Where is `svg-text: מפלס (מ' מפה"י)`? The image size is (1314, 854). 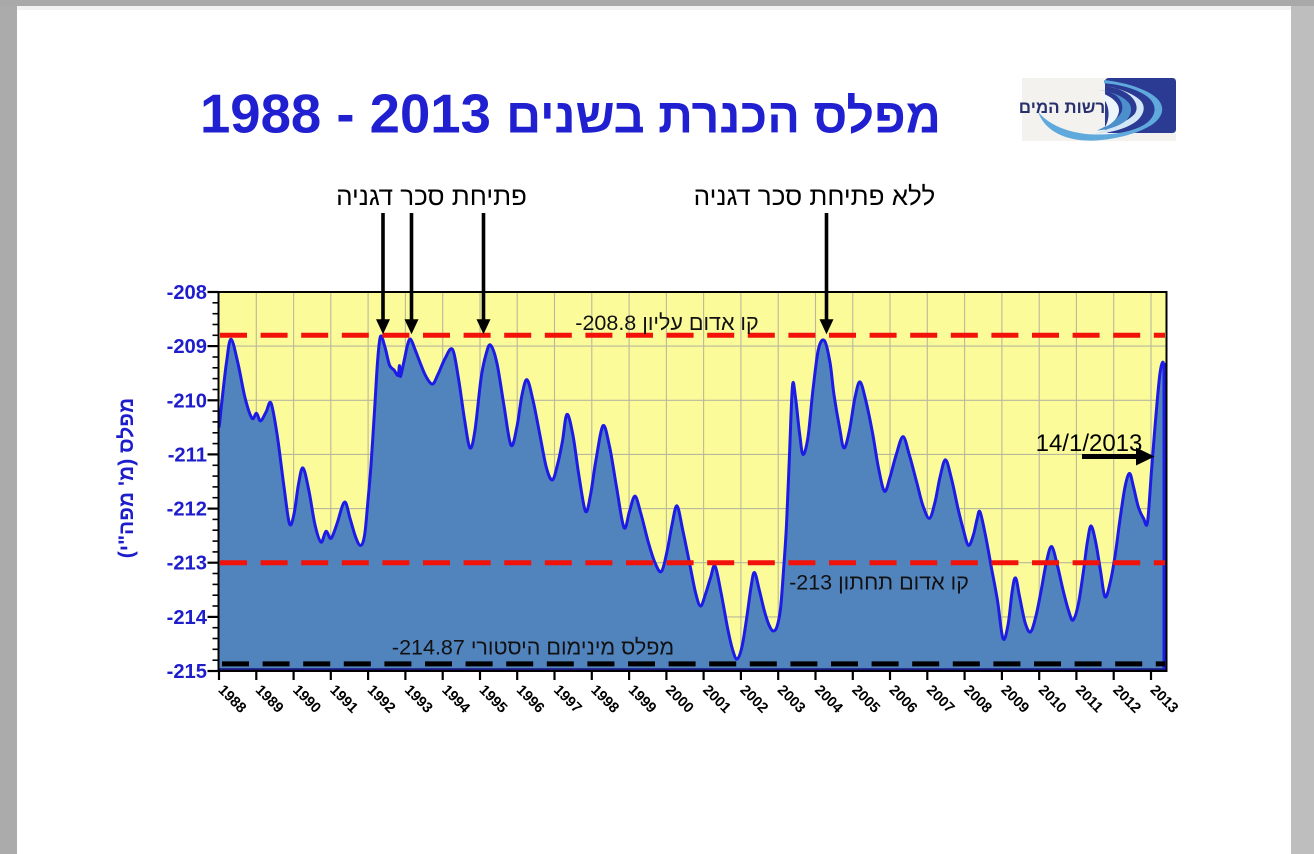
svg-text: מפלס (מ' מפה"י) is located at coordinates (126, 478).